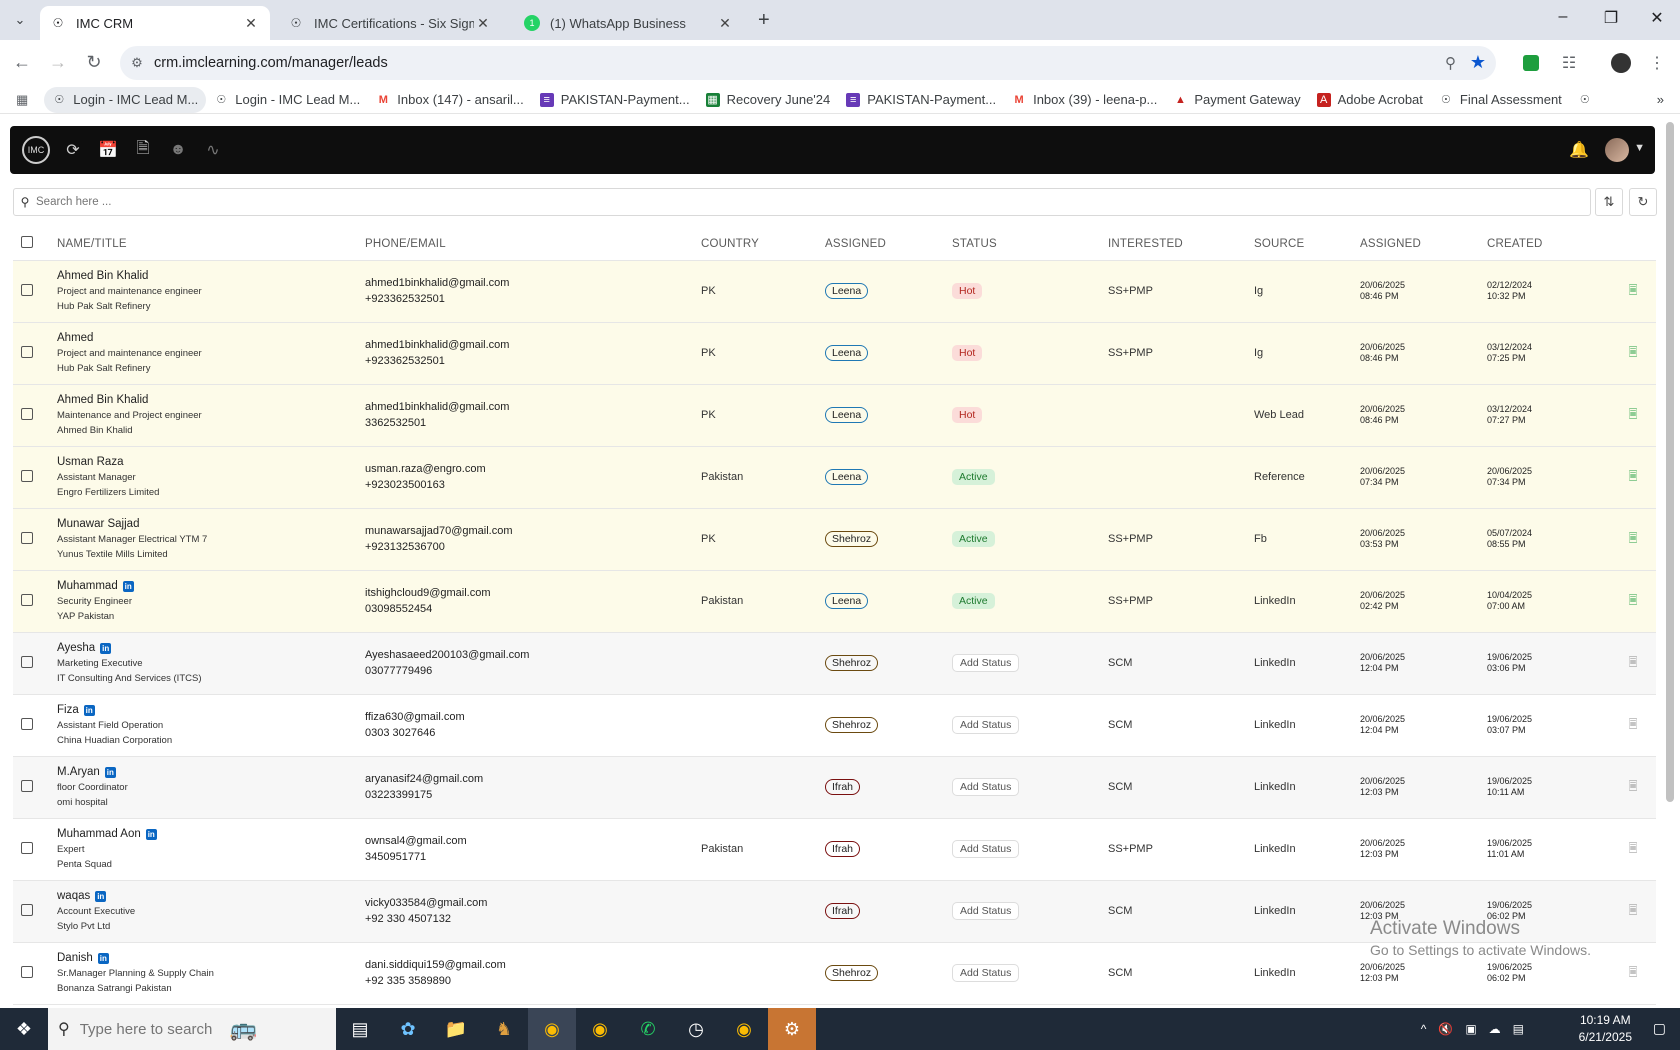 The height and width of the screenshot is (1050, 1680). I want to click on lead-name: Muhammad Aon, so click(99, 834).